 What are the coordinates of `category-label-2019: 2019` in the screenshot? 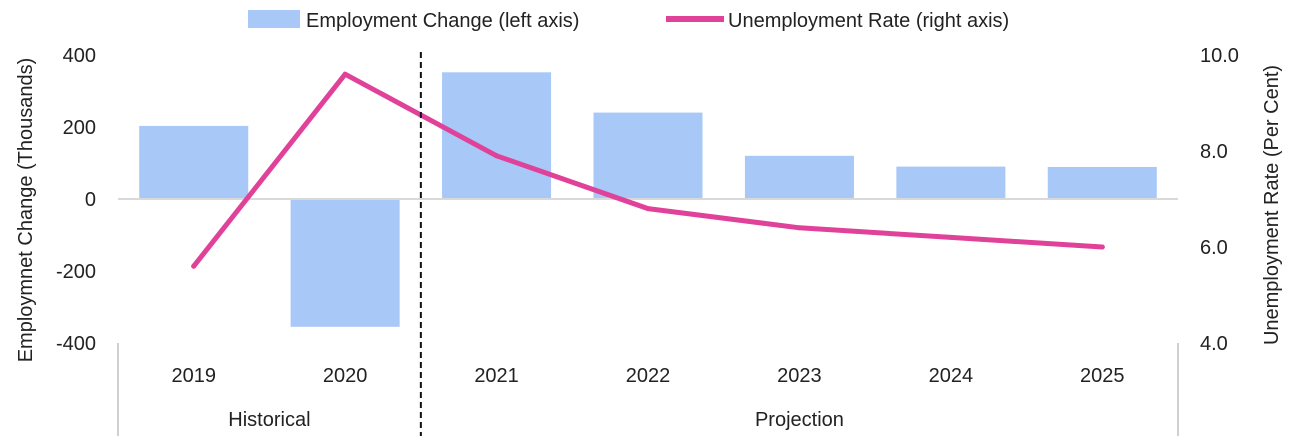 It's located at (193, 376).